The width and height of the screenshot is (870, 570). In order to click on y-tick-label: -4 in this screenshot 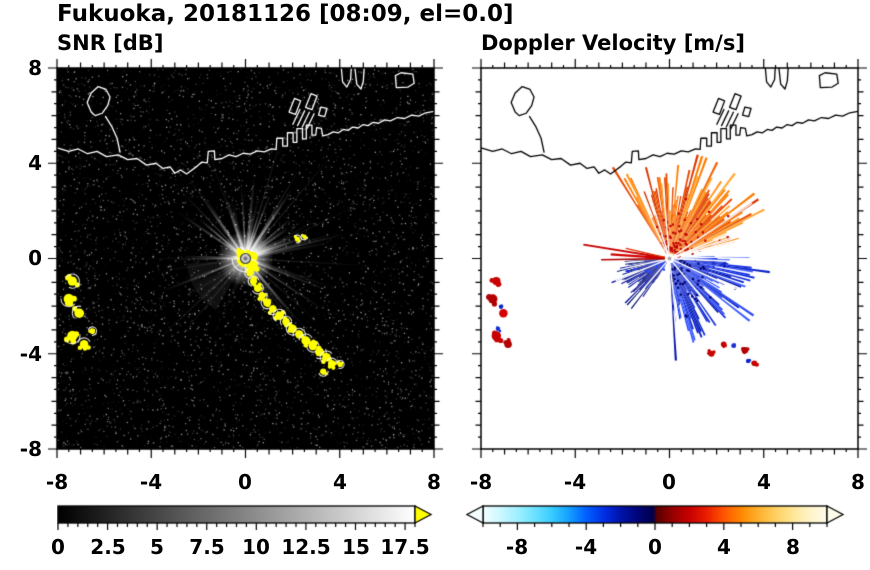, I will do `click(30, 354)`.